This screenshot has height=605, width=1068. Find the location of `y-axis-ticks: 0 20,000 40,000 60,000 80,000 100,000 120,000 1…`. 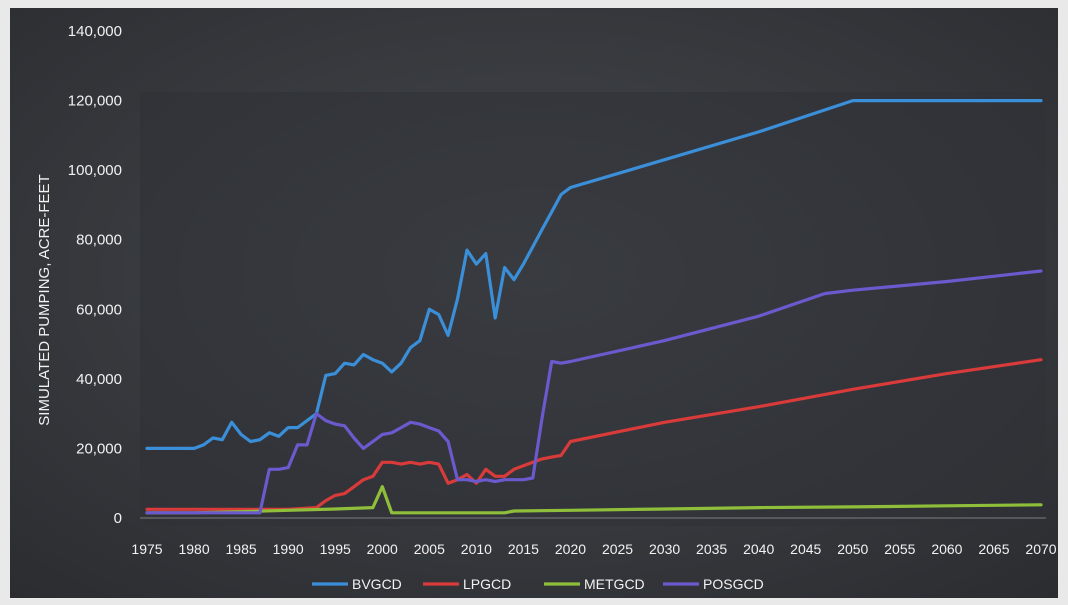

y-axis-ticks: 0 20,000 40,000 60,000 80,000 100,000 120,000 1… is located at coordinates (95, 275).